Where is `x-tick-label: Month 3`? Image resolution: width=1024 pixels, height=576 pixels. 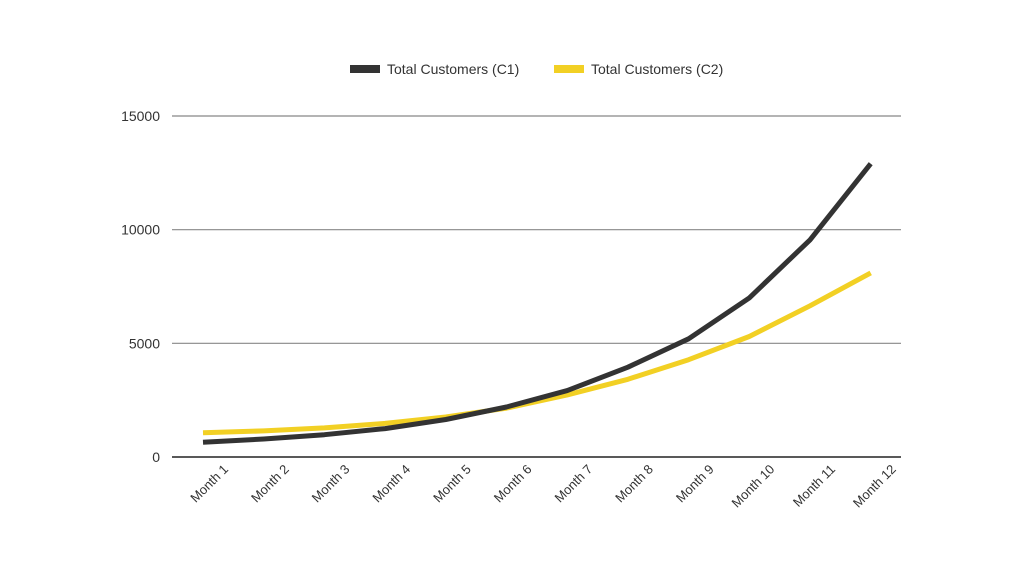
x-tick-label: Month 3 is located at coordinates (331, 484).